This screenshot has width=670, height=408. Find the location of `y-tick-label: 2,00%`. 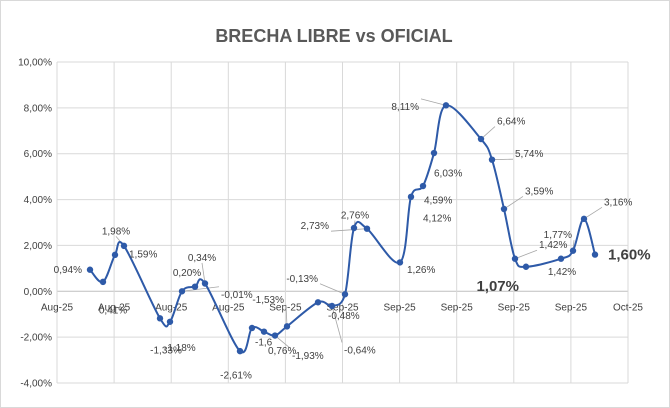

y-tick-label: 2,00% is located at coordinates (38, 246).